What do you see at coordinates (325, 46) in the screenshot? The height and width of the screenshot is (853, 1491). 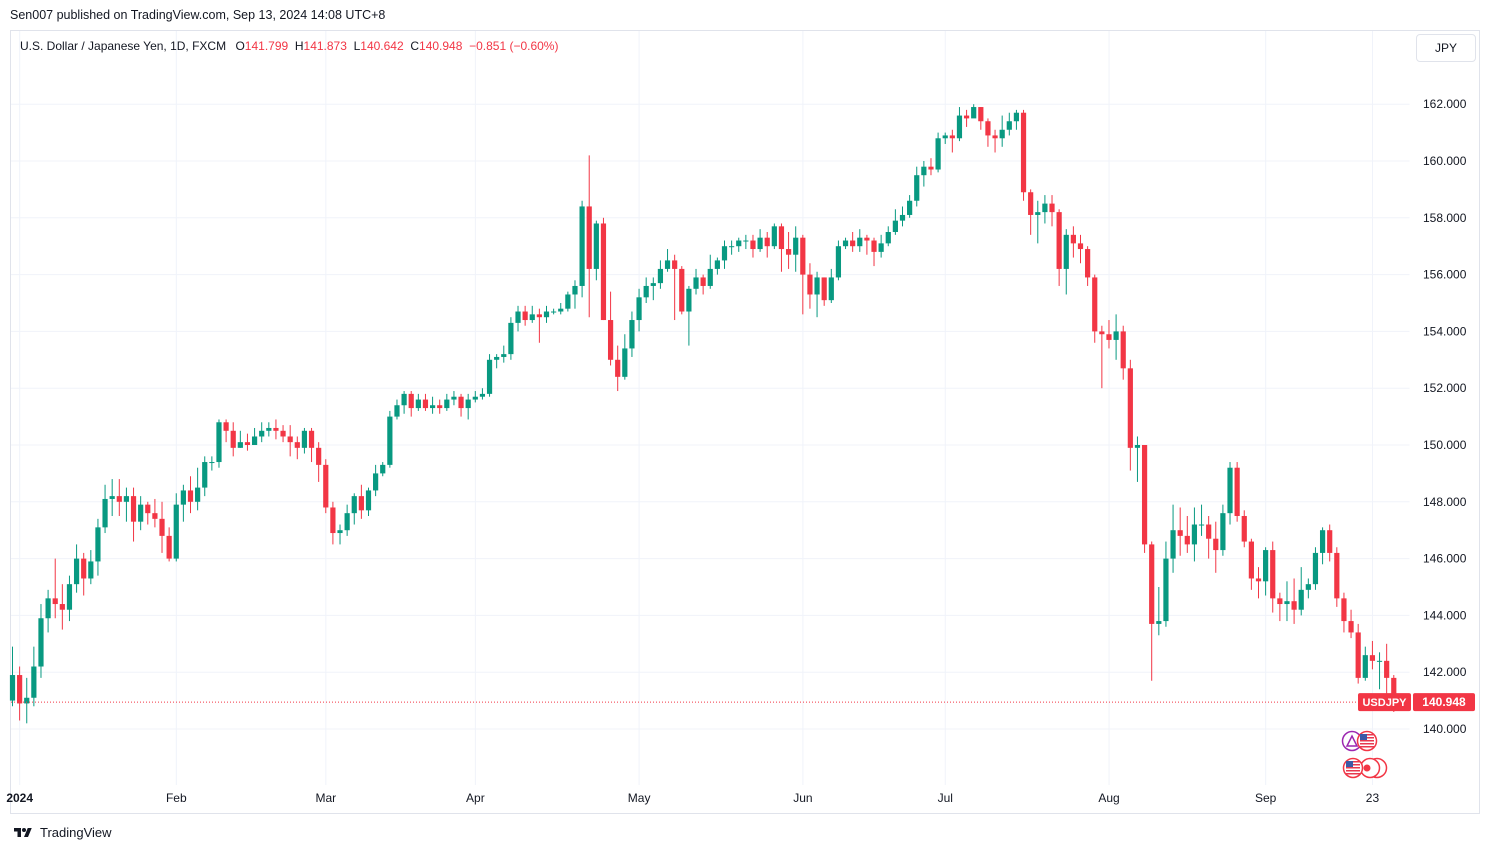 I see `legend-high: 141.873` at bounding box center [325, 46].